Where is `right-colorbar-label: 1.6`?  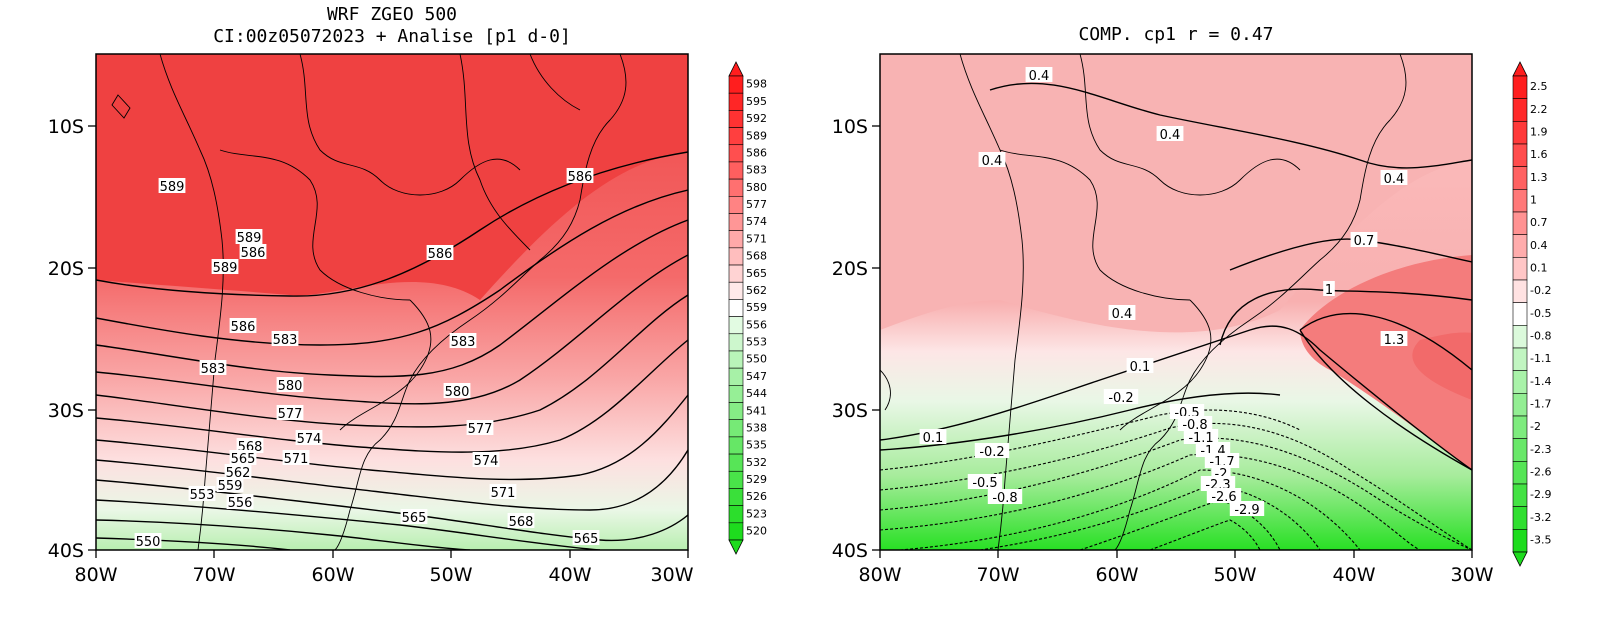
right-colorbar-label: 1.6 is located at coordinates (1539, 154).